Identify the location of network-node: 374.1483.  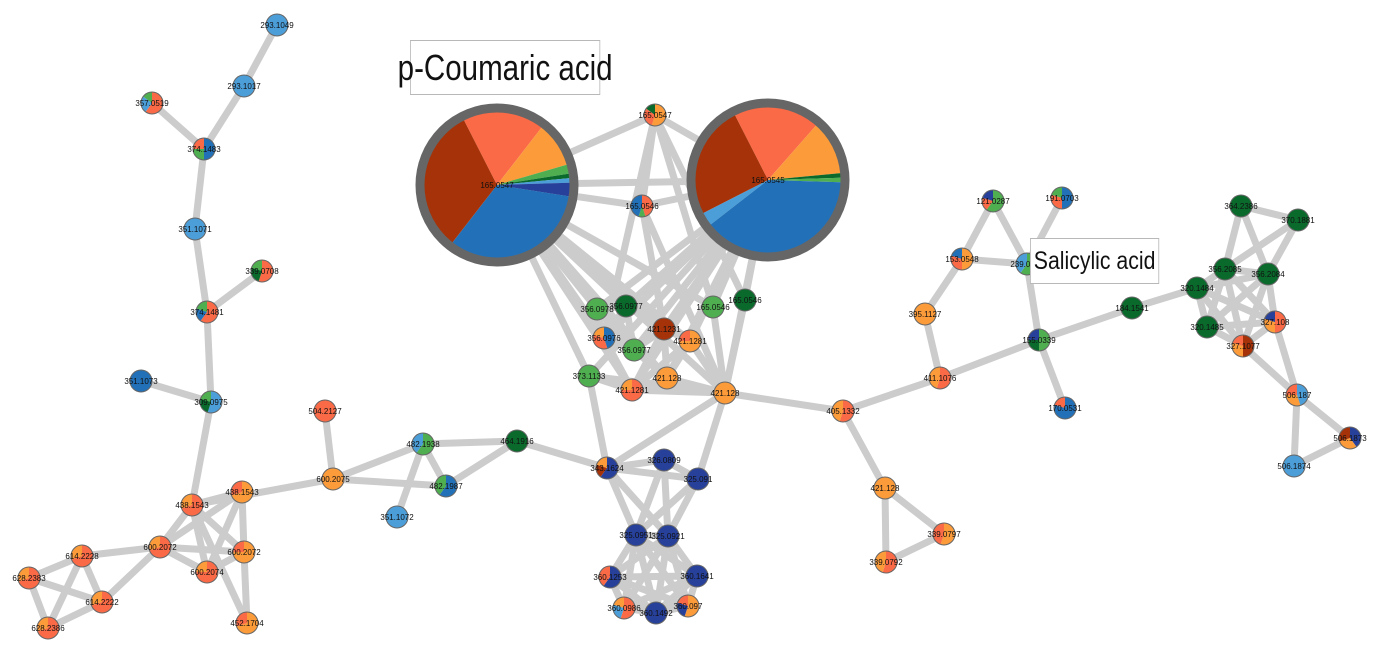
(204, 149).